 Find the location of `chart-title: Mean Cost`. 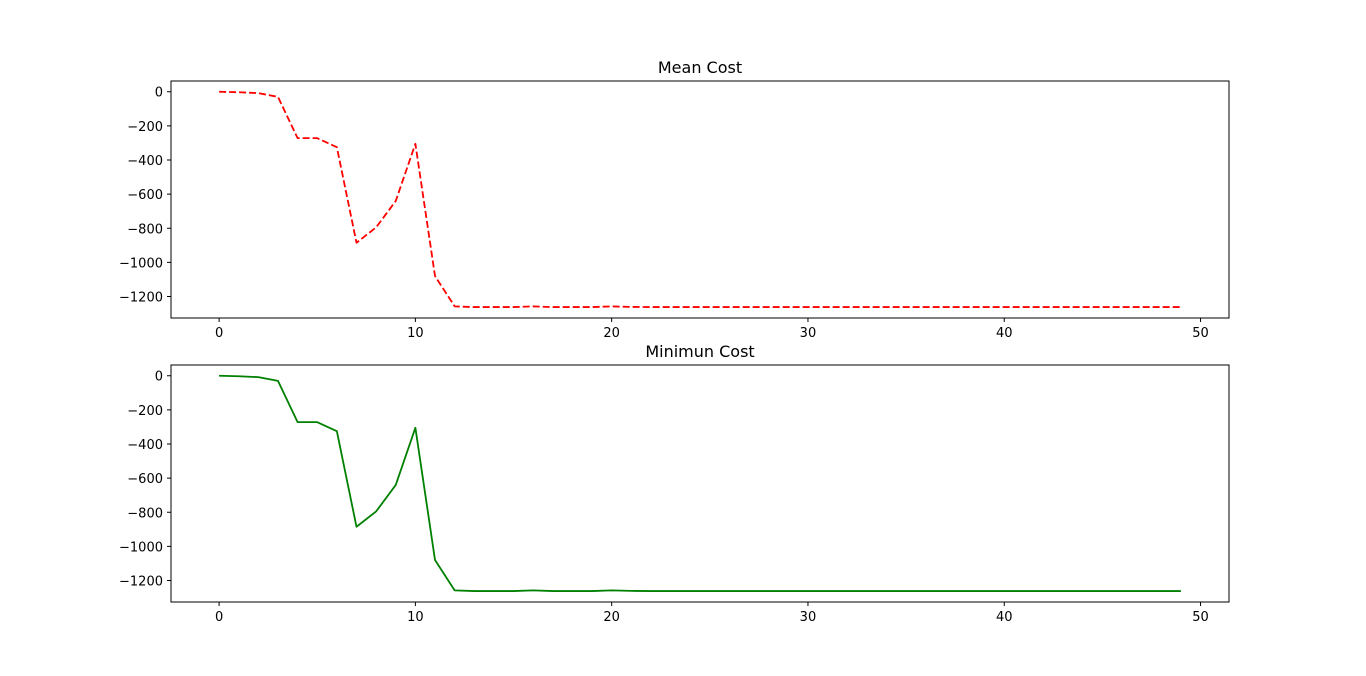

chart-title: Mean Cost is located at coordinates (700, 67).